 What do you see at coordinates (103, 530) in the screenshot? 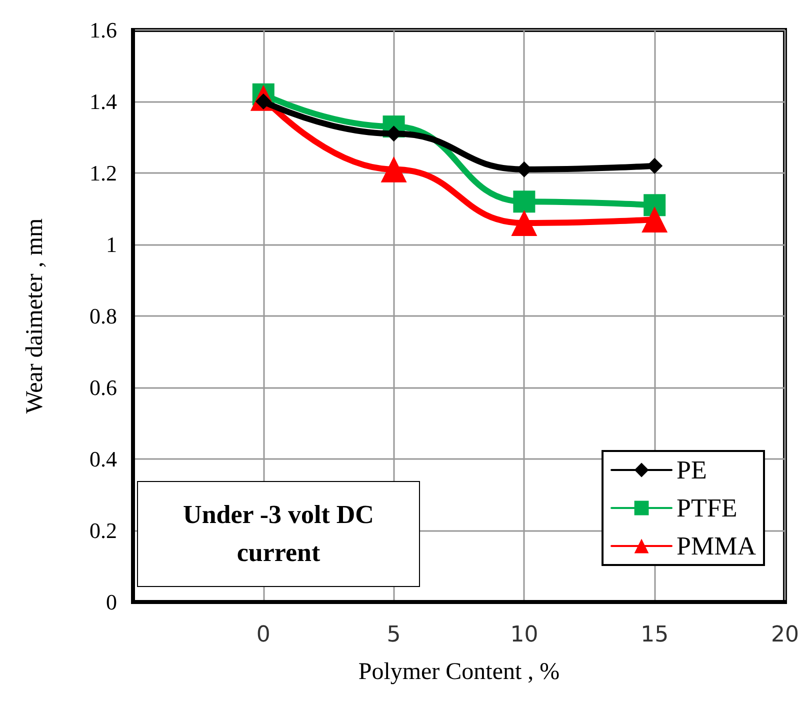
I see `y-tick-label: 0.2` at bounding box center [103, 530].